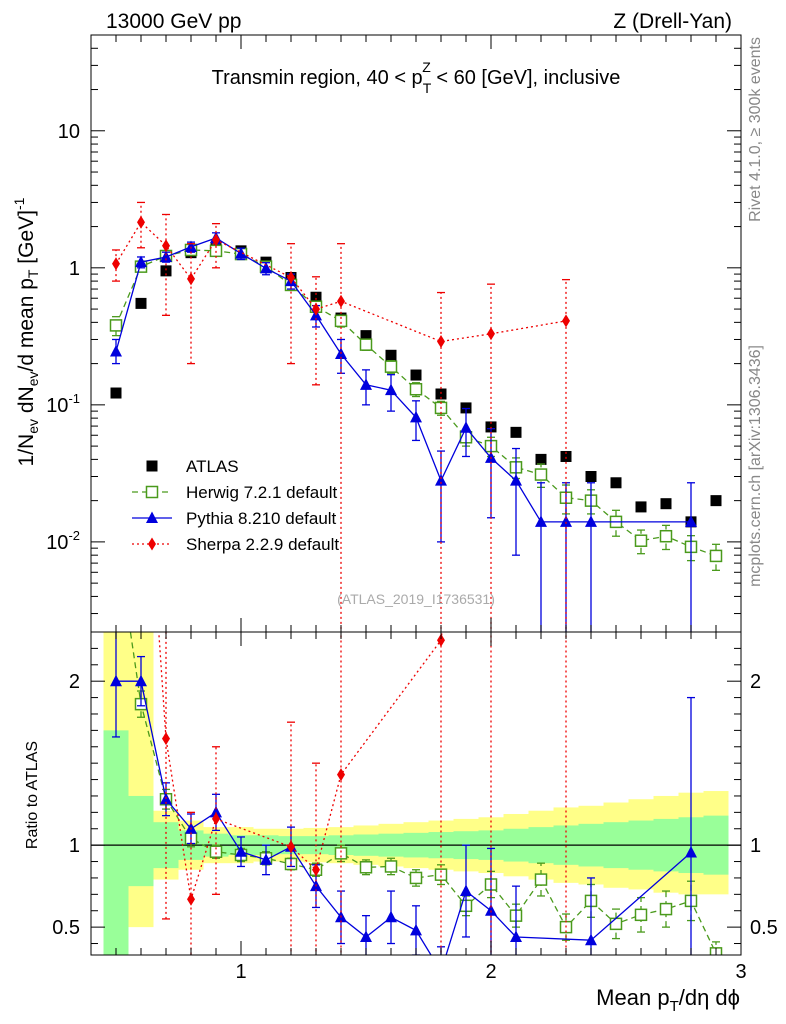 This screenshot has height=1024, width=786. Describe the element at coordinates (261, 518) in the screenshot. I see `legend-label: Pythia 8.210 default` at that location.